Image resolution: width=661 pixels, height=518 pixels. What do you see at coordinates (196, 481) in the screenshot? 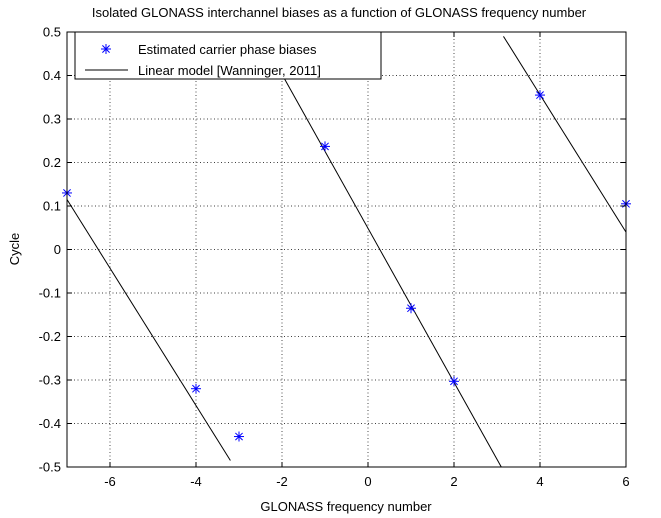
I see `x-tick-label: -4` at bounding box center [196, 481].